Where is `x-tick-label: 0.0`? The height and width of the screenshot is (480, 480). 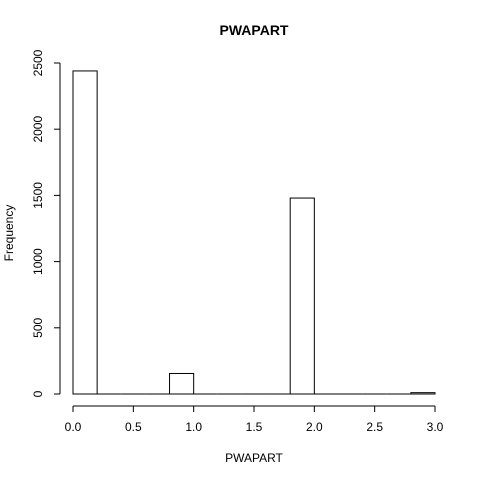 x-tick-label: 0.0 is located at coordinates (73, 427).